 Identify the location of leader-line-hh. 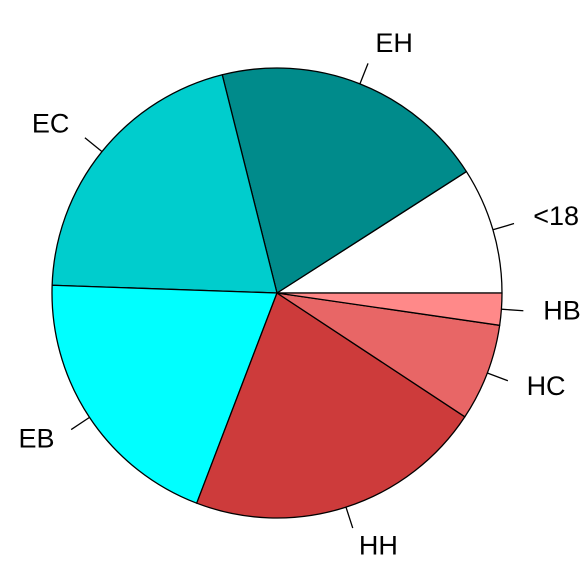
(349, 517).